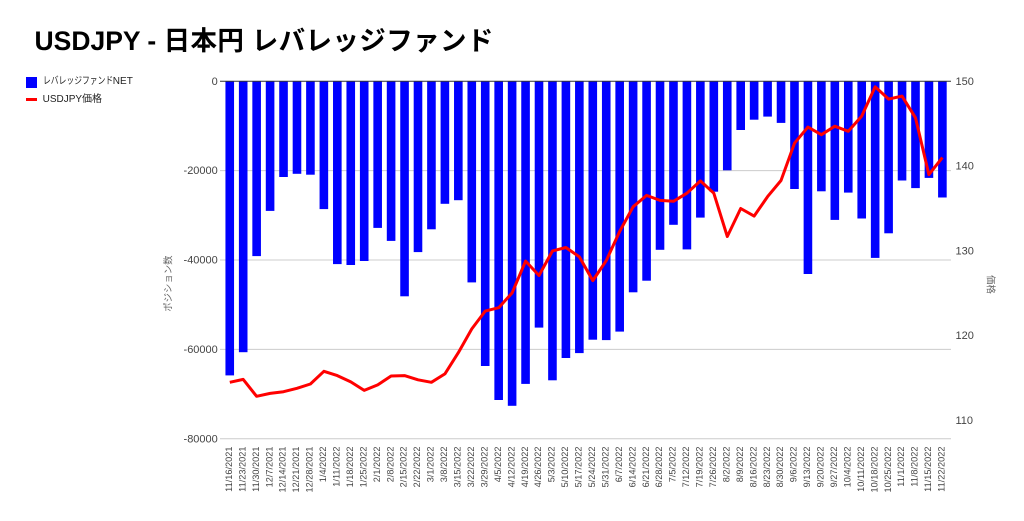  What do you see at coordinates (417, 467) in the screenshot?
I see `svg-text: 2/22/2022` at bounding box center [417, 467].